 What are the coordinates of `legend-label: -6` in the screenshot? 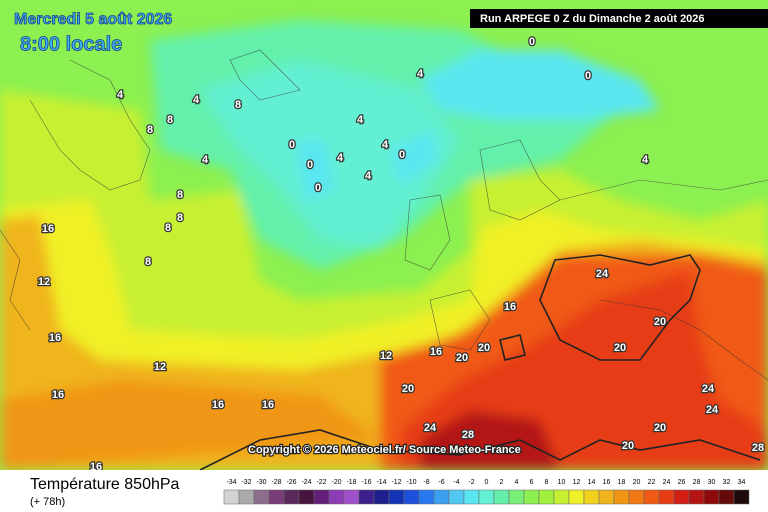 It's located at (441, 482).